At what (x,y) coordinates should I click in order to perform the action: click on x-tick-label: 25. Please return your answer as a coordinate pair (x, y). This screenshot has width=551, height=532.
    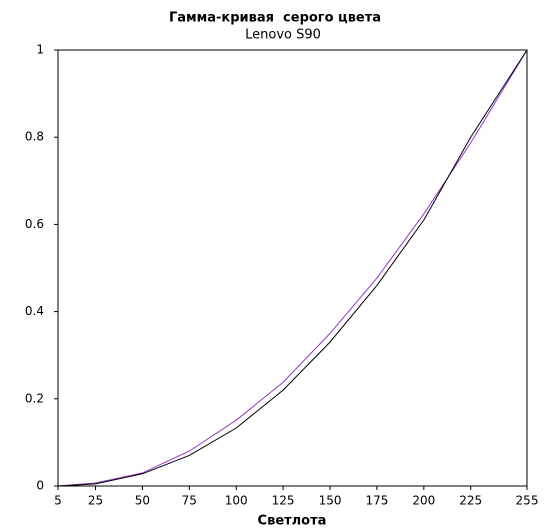
    Looking at the image, I should click on (95, 501).